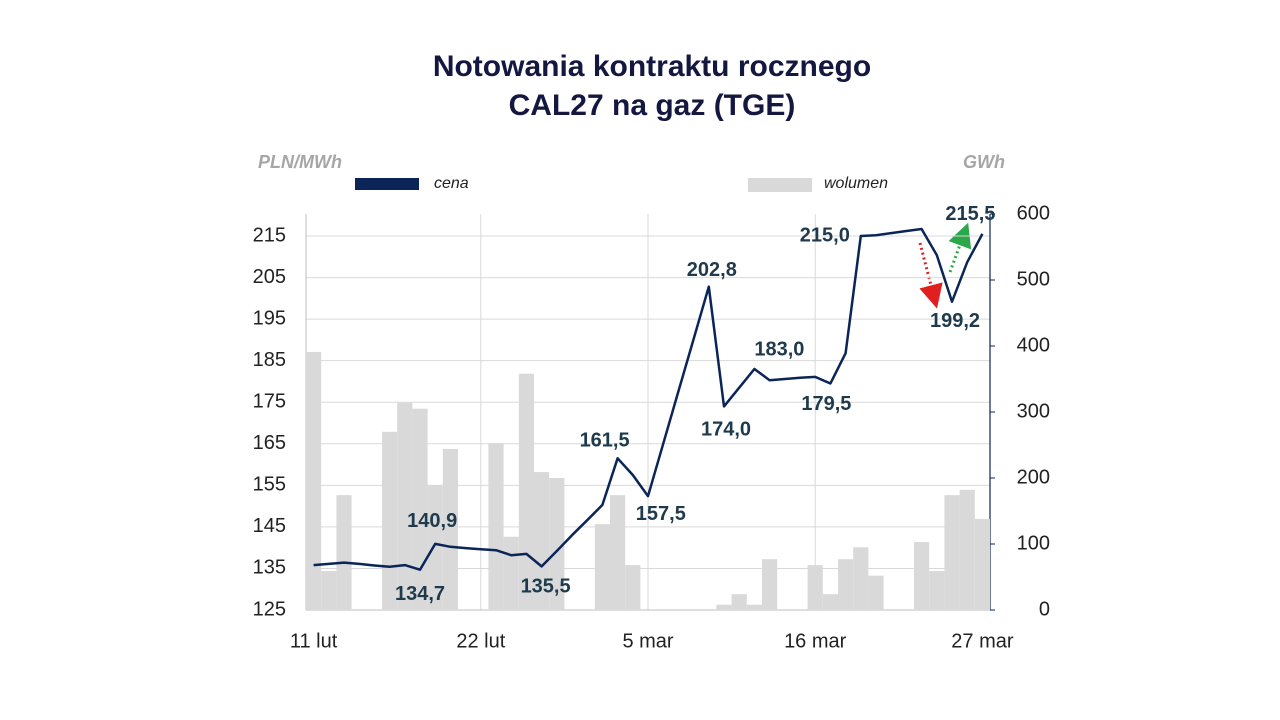  Describe the element at coordinates (1033, 279) in the screenshot. I see `y2-tick-label: 500` at that location.